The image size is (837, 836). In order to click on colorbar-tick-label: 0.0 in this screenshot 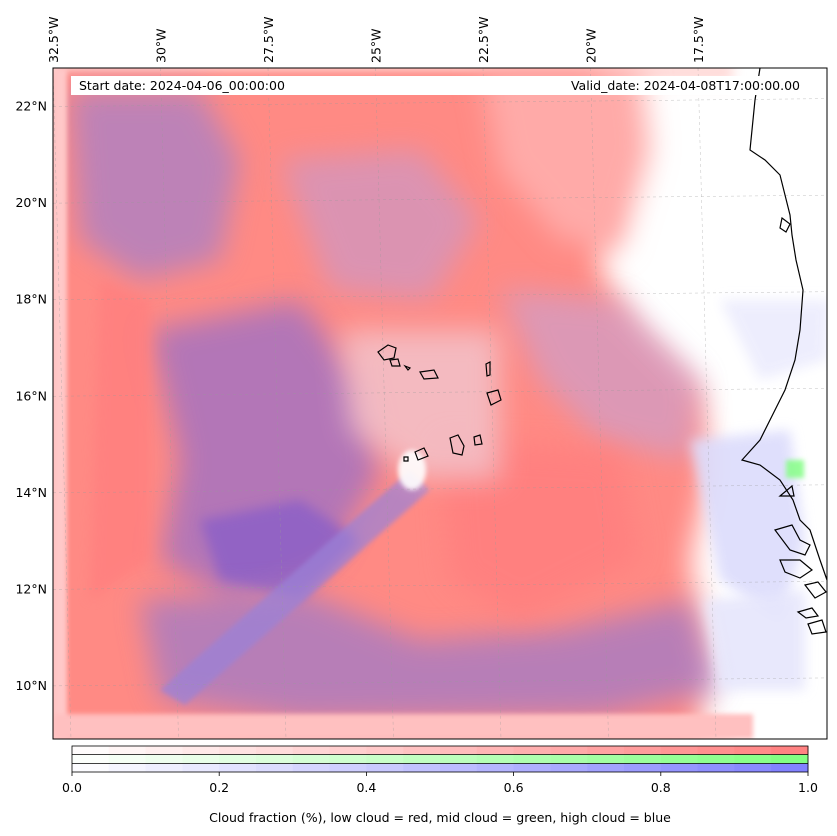, I will do `click(72, 787)`.